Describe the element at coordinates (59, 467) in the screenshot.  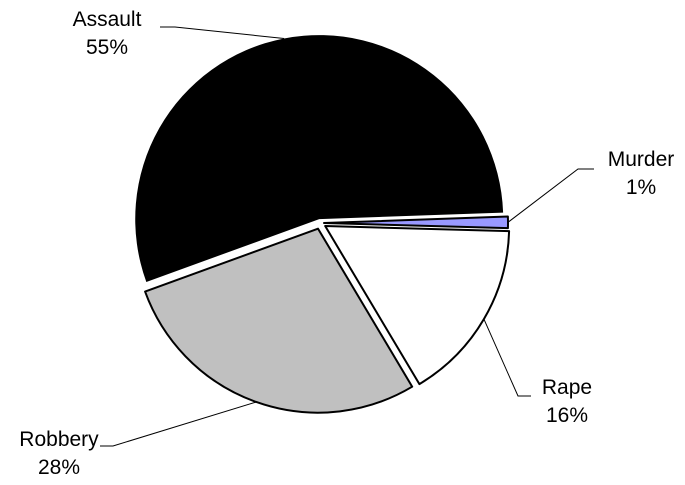
I see `value-robbery: 28%` at that location.